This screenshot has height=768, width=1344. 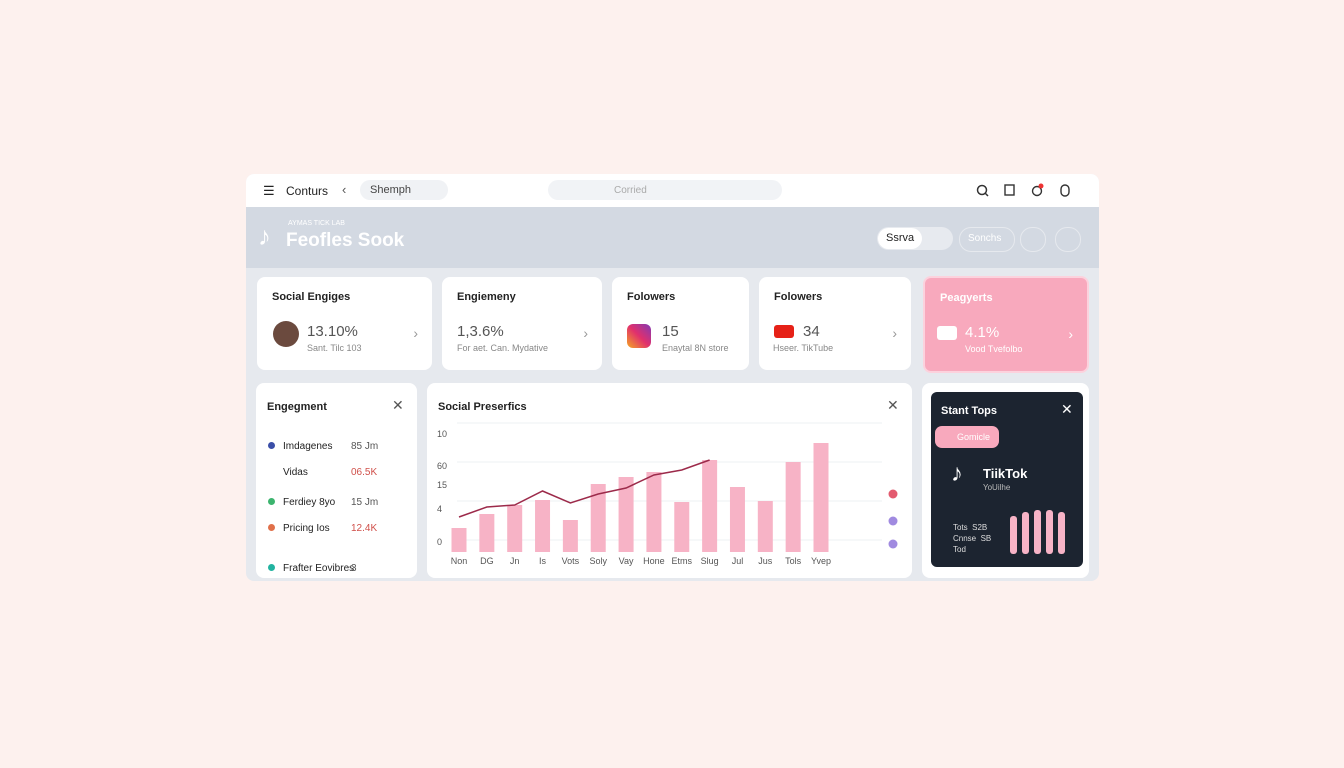 I want to click on stats: Tots S2B Cnnse SB Tod, so click(x=972, y=538).